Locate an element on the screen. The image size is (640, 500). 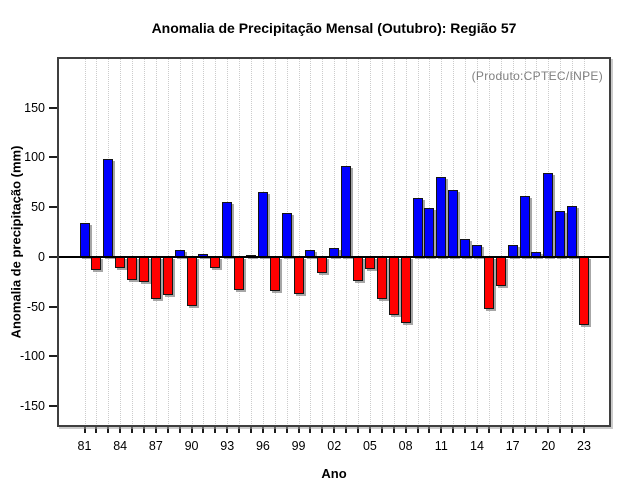
x-tick-label: 23 is located at coordinates (584, 446).